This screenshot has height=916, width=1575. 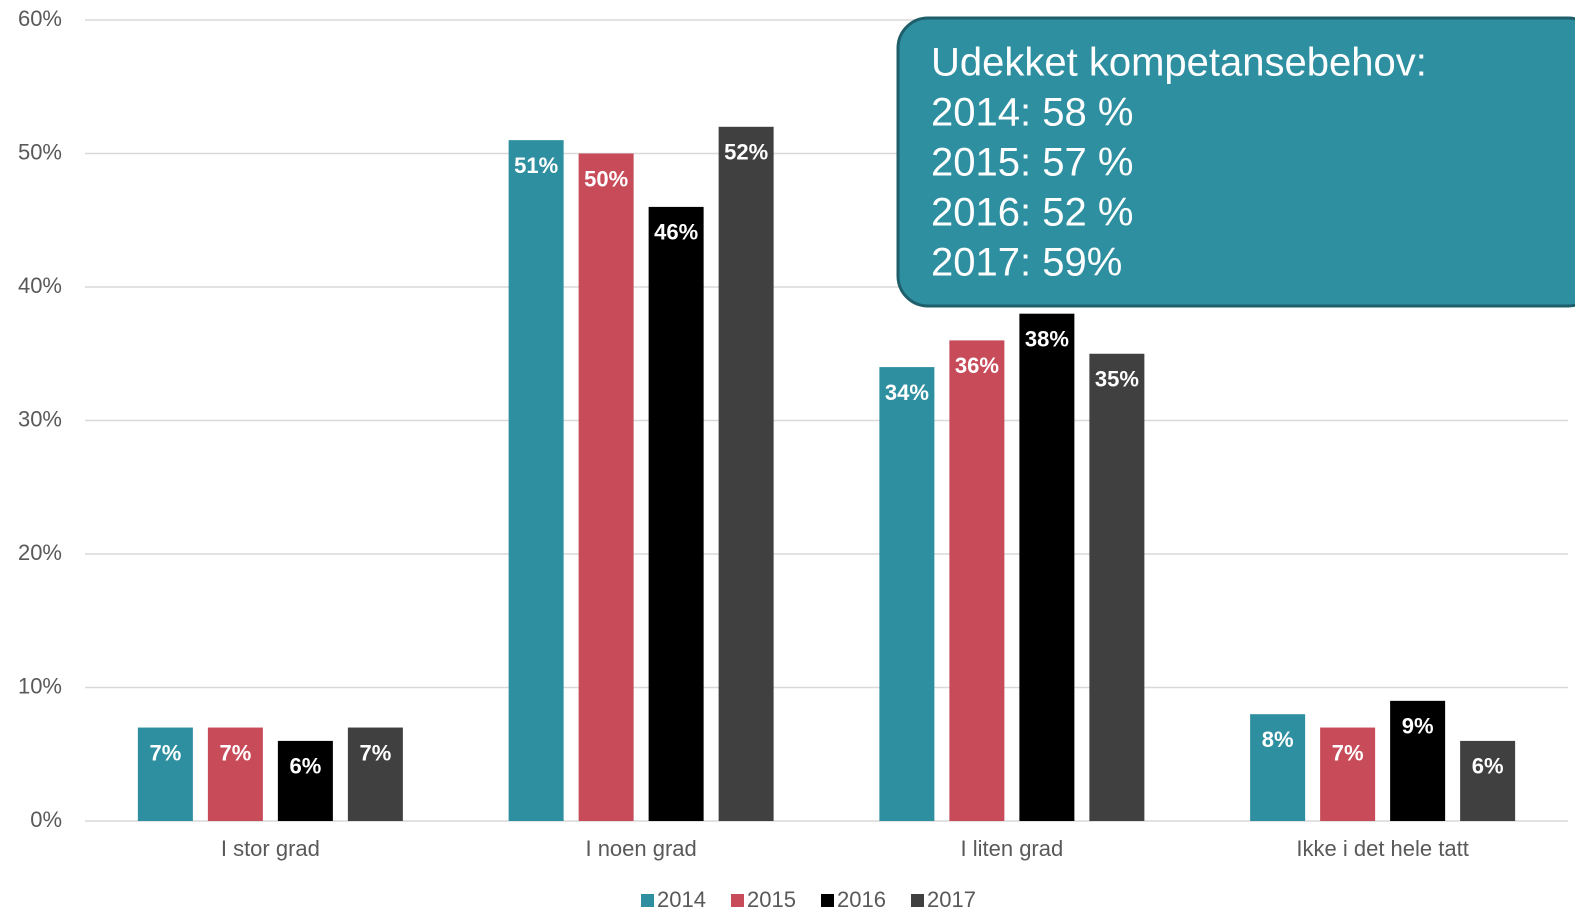 What do you see at coordinates (676, 232) in the screenshot?
I see `value-label: 46%` at bounding box center [676, 232].